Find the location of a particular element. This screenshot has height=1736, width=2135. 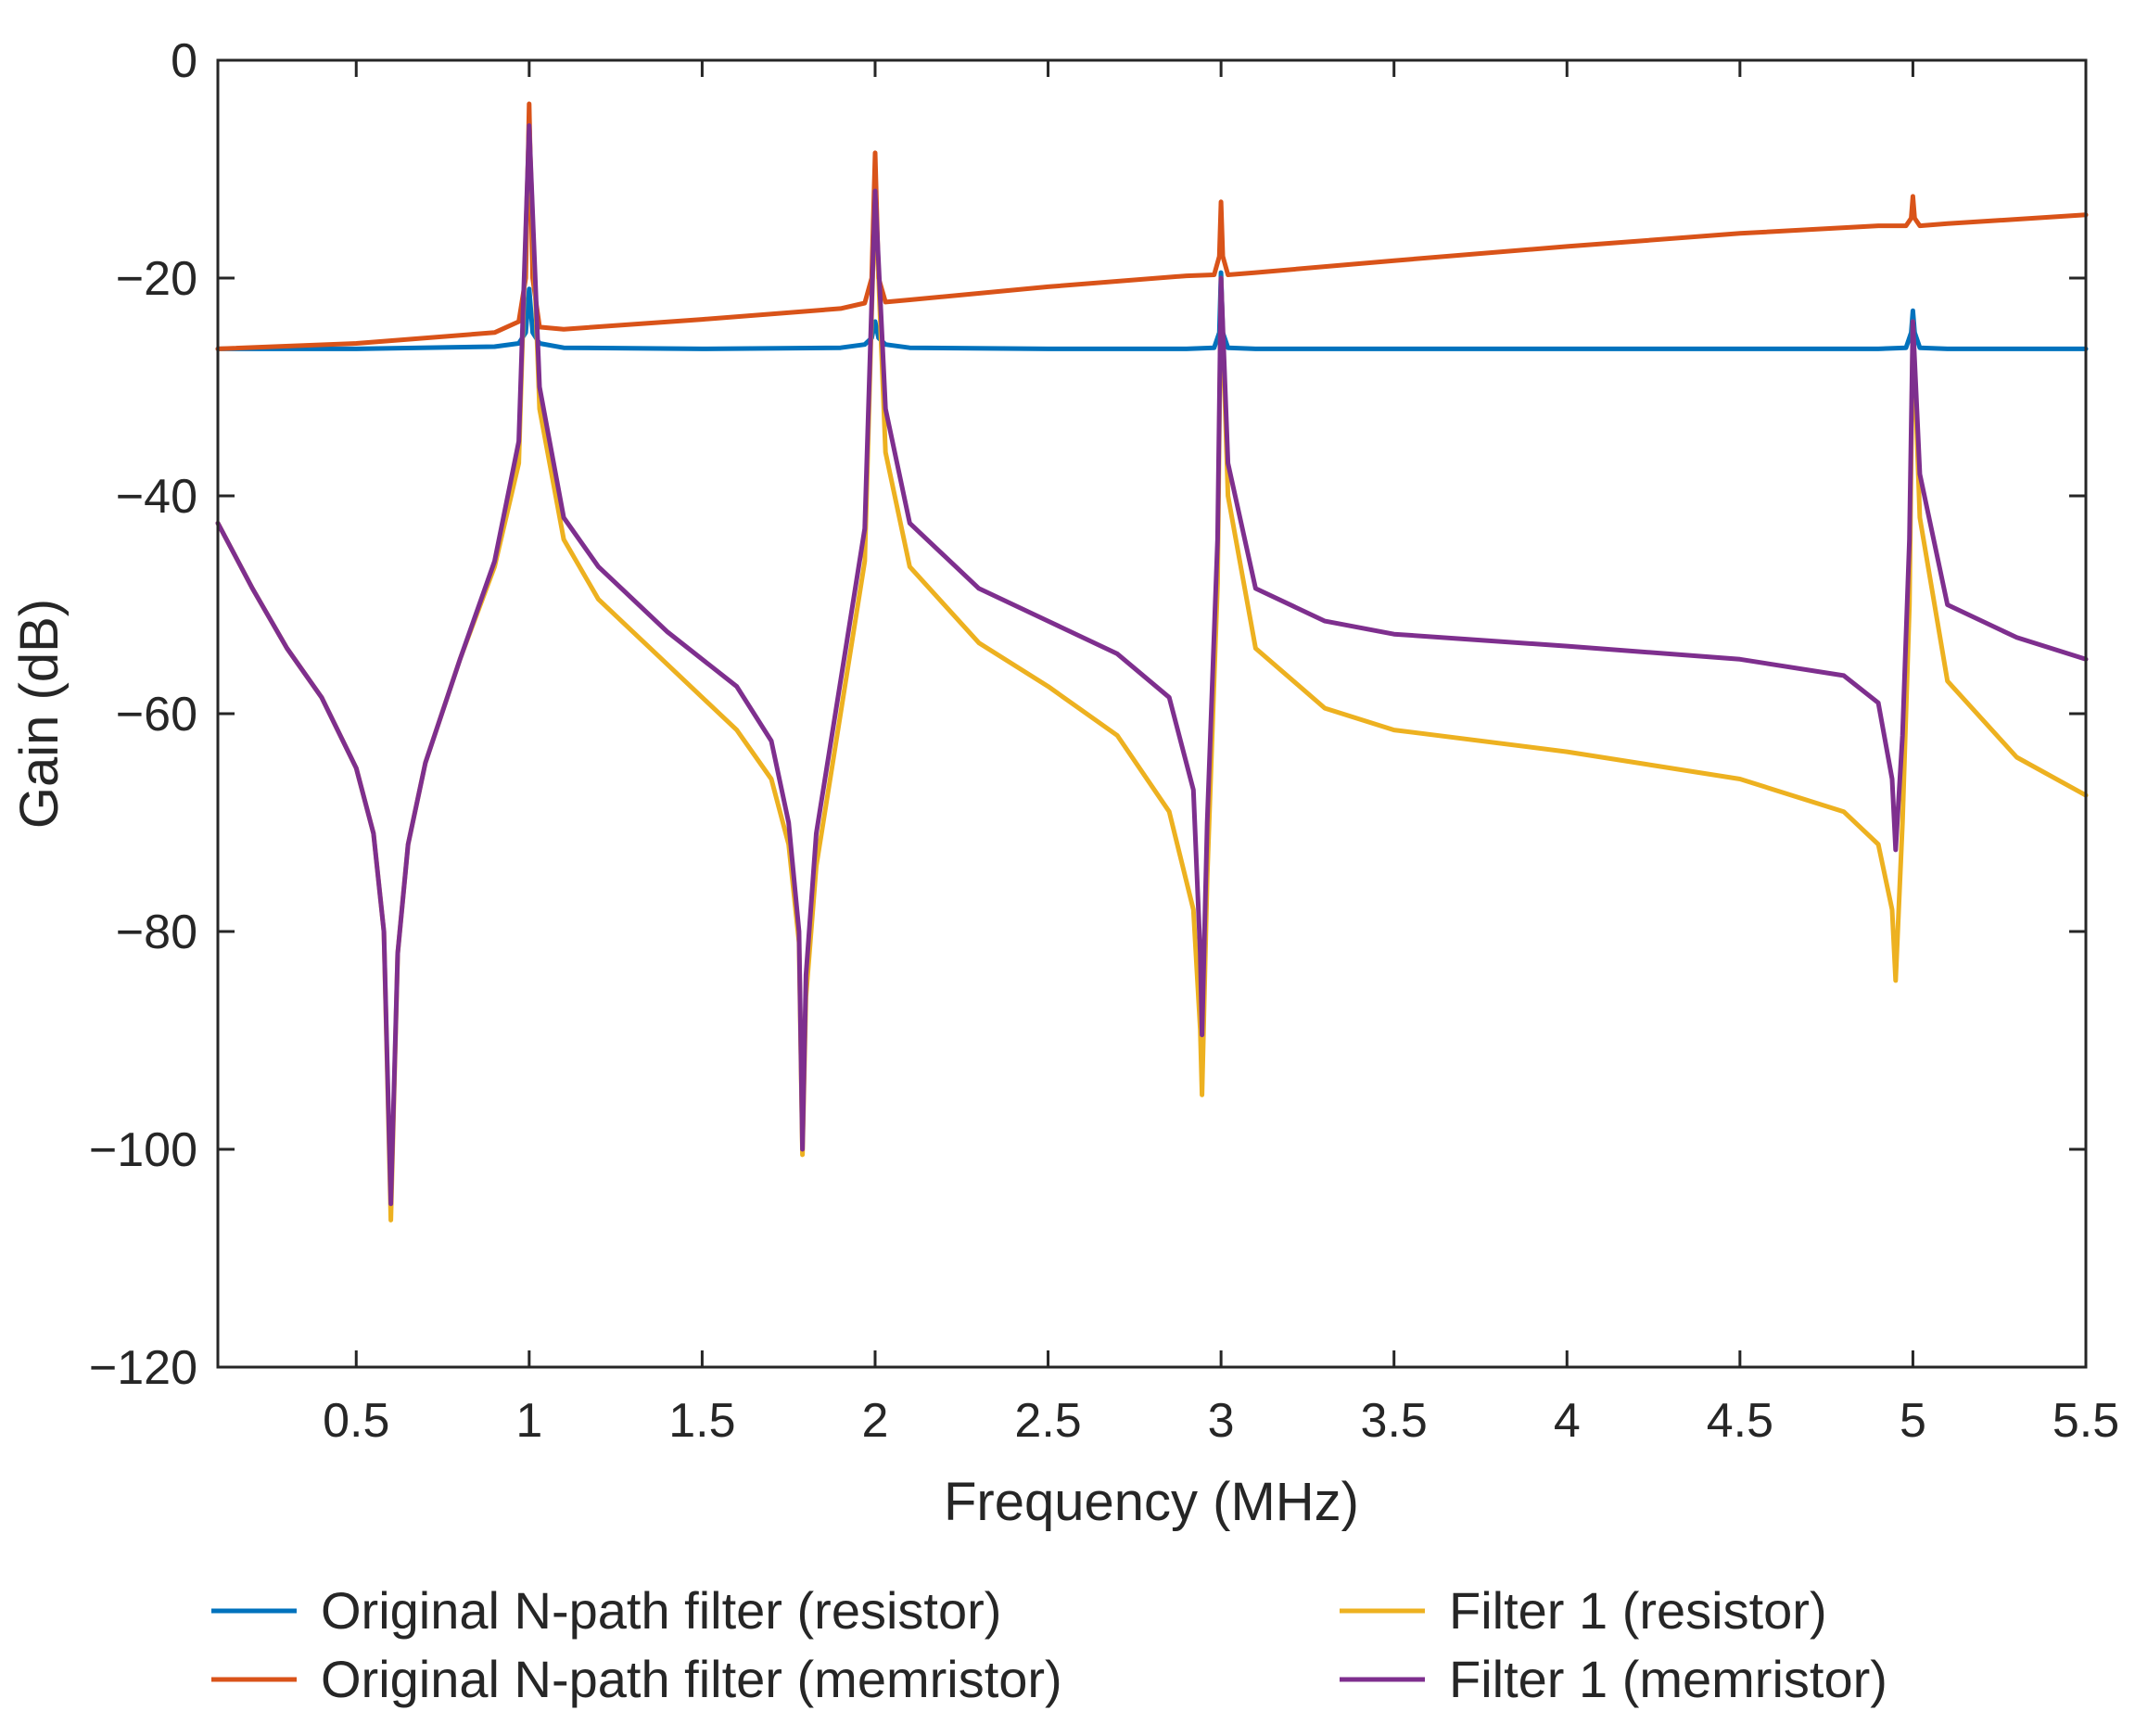

legend-label-0: Original N-path filter (resistor) is located at coordinates (661, 1610).